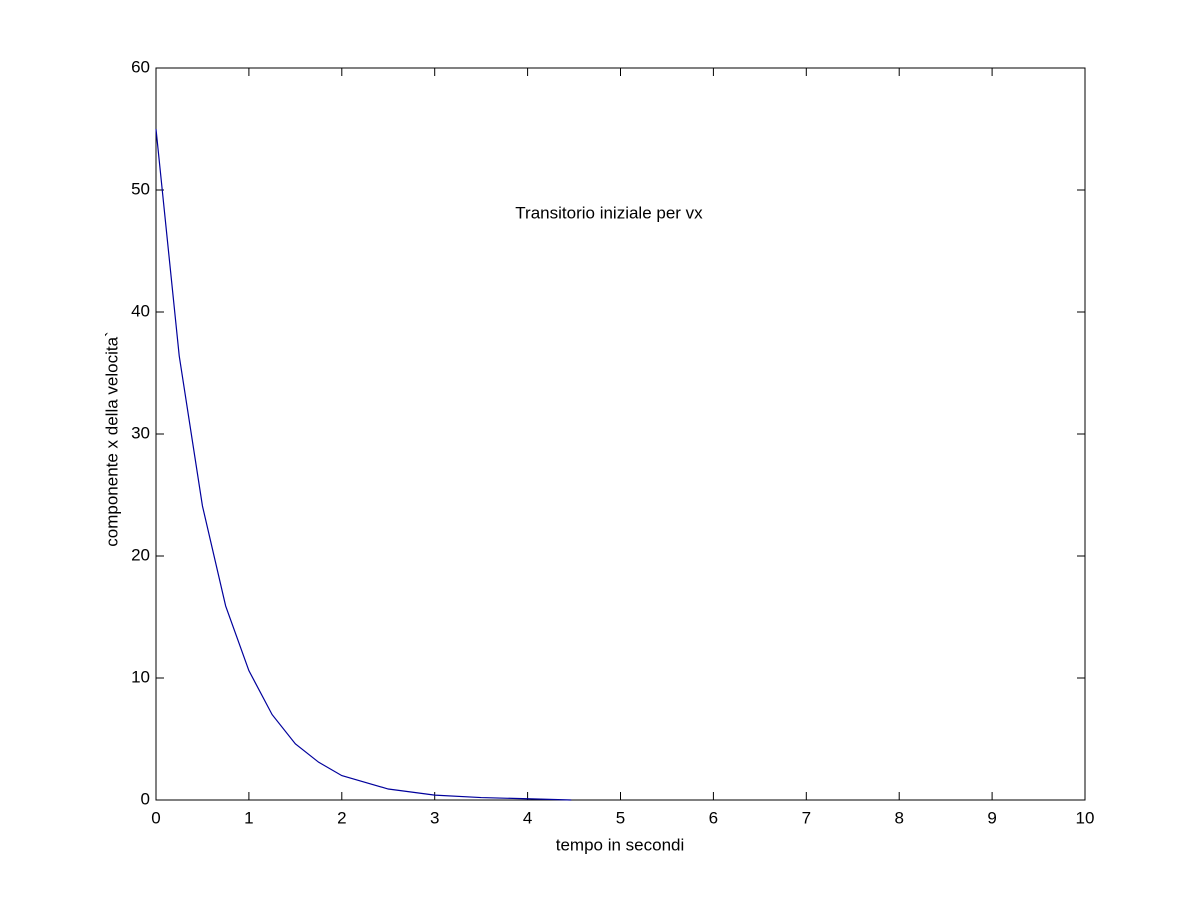 The image size is (1201, 901). What do you see at coordinates (145, 798) in the screenshot?
I see `y-tick-label: 0` at bounding box center [145, 798].